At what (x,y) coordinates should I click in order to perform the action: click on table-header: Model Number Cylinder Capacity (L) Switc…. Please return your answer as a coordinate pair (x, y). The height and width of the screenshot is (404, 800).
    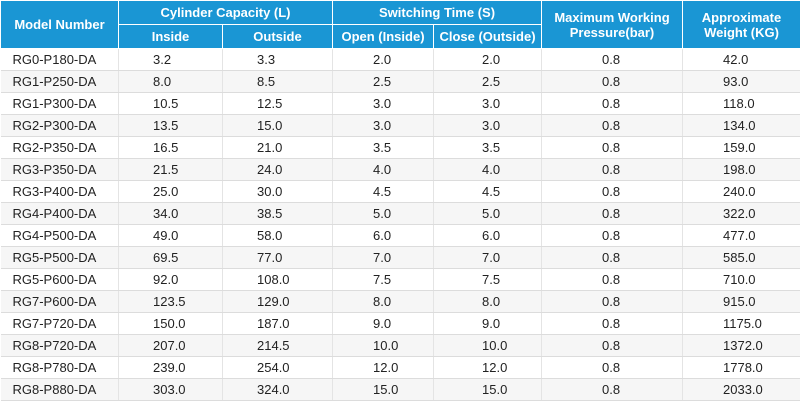
    Looking at the image, I should click on (400, 24).